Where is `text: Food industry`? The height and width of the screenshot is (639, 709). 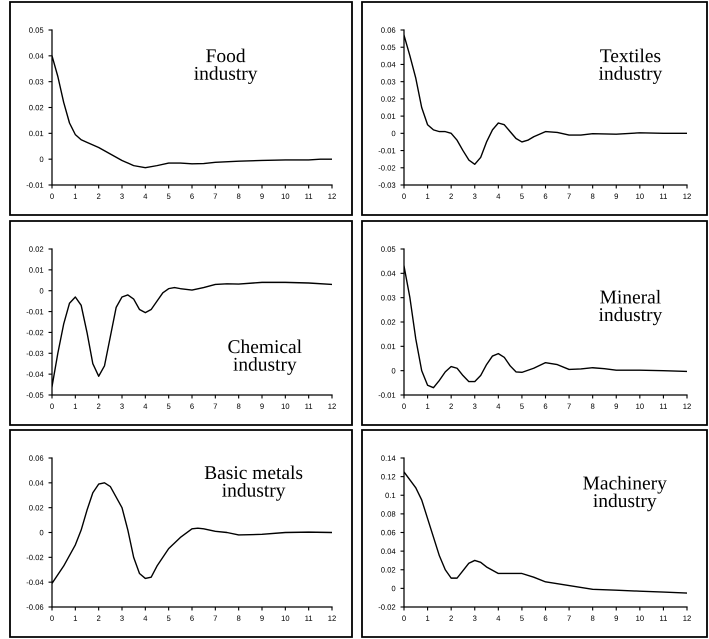
text: Food industry is located at coordinates (226, 66).